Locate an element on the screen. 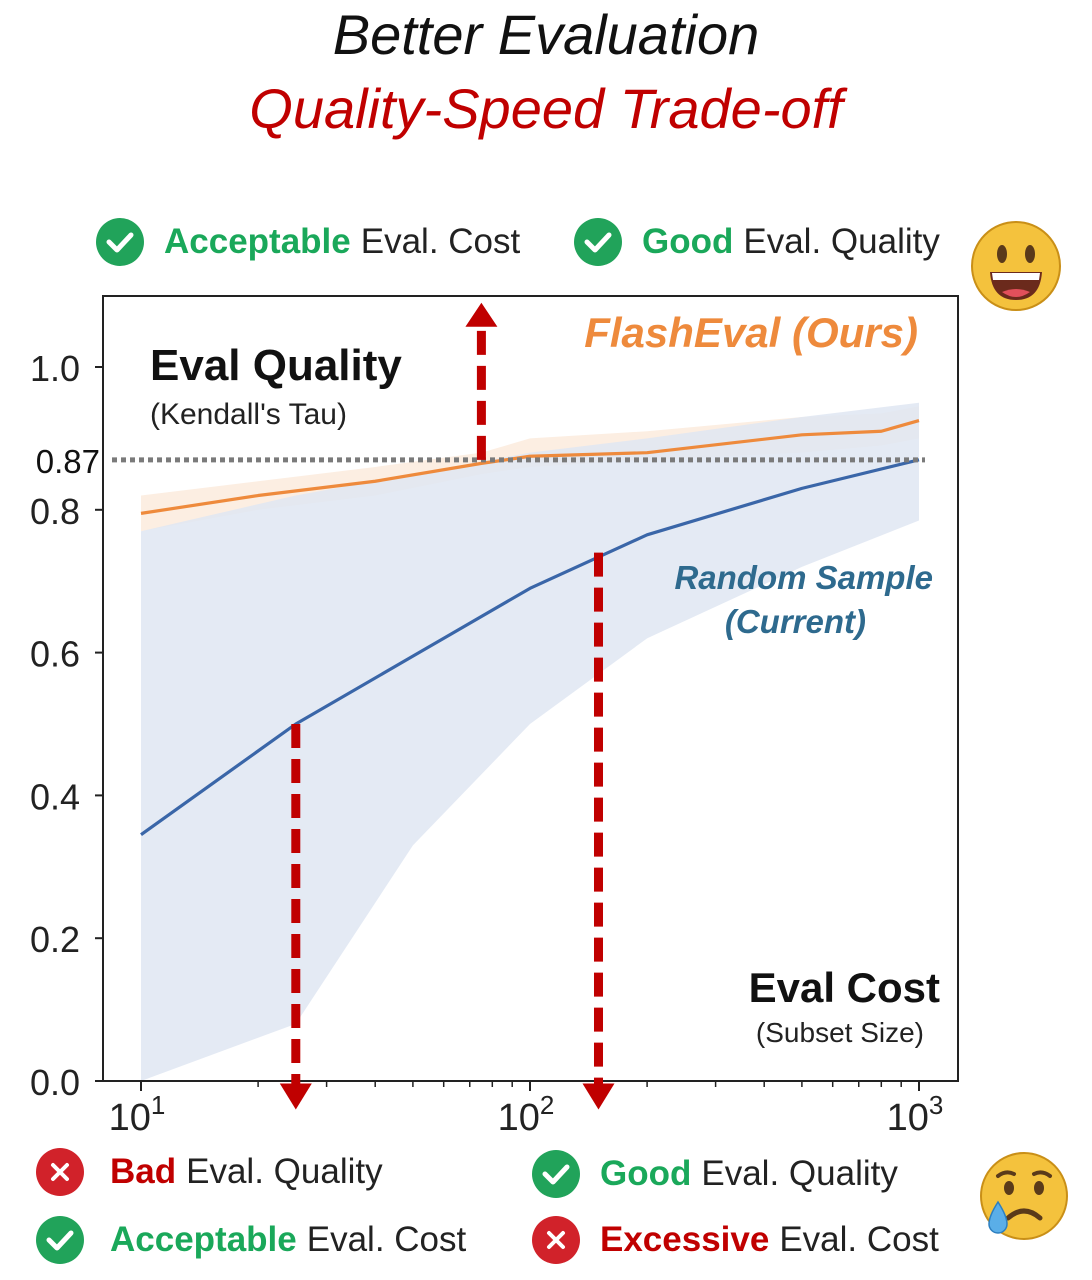  y-tick-label: 0.8 is located at coordinates (55, 511).